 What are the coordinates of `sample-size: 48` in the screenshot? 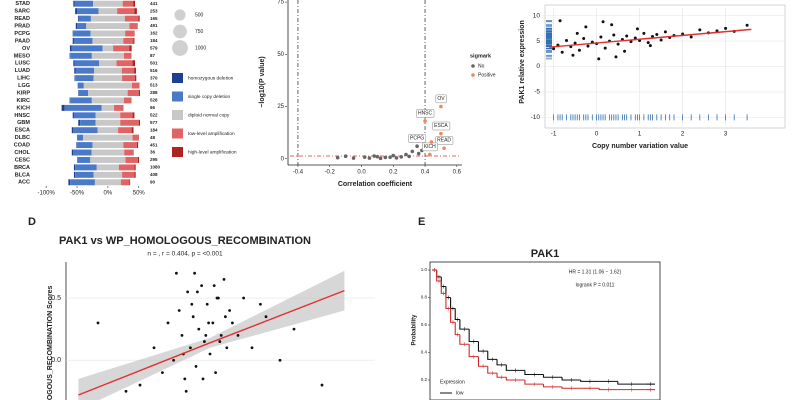 It's located at (153, 137).